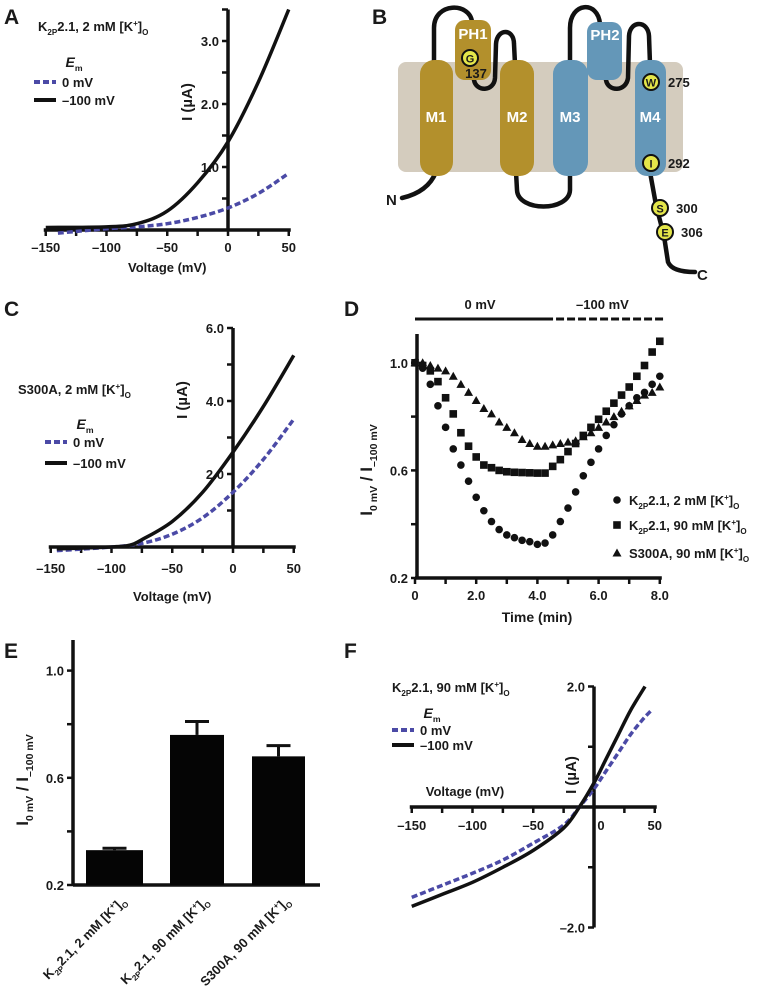 The image size is (780, 1006). What do you see at coordinates (537, 595) in the screenshot?
I see `x-tick-label: 4.0` at bounding box center [537, 595].